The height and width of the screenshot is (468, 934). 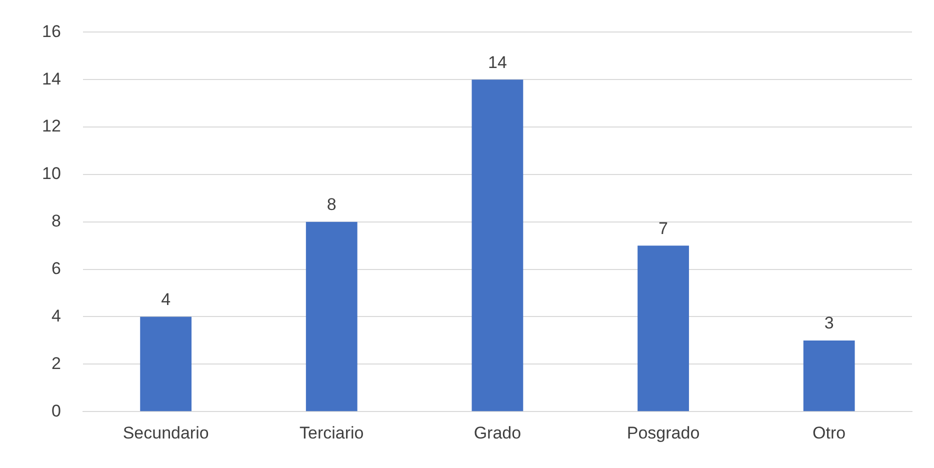 What do you see at coordinates (56, 410) in the screenshot?
I see `y-tick-label: 0` at bounding box center [56, 410].